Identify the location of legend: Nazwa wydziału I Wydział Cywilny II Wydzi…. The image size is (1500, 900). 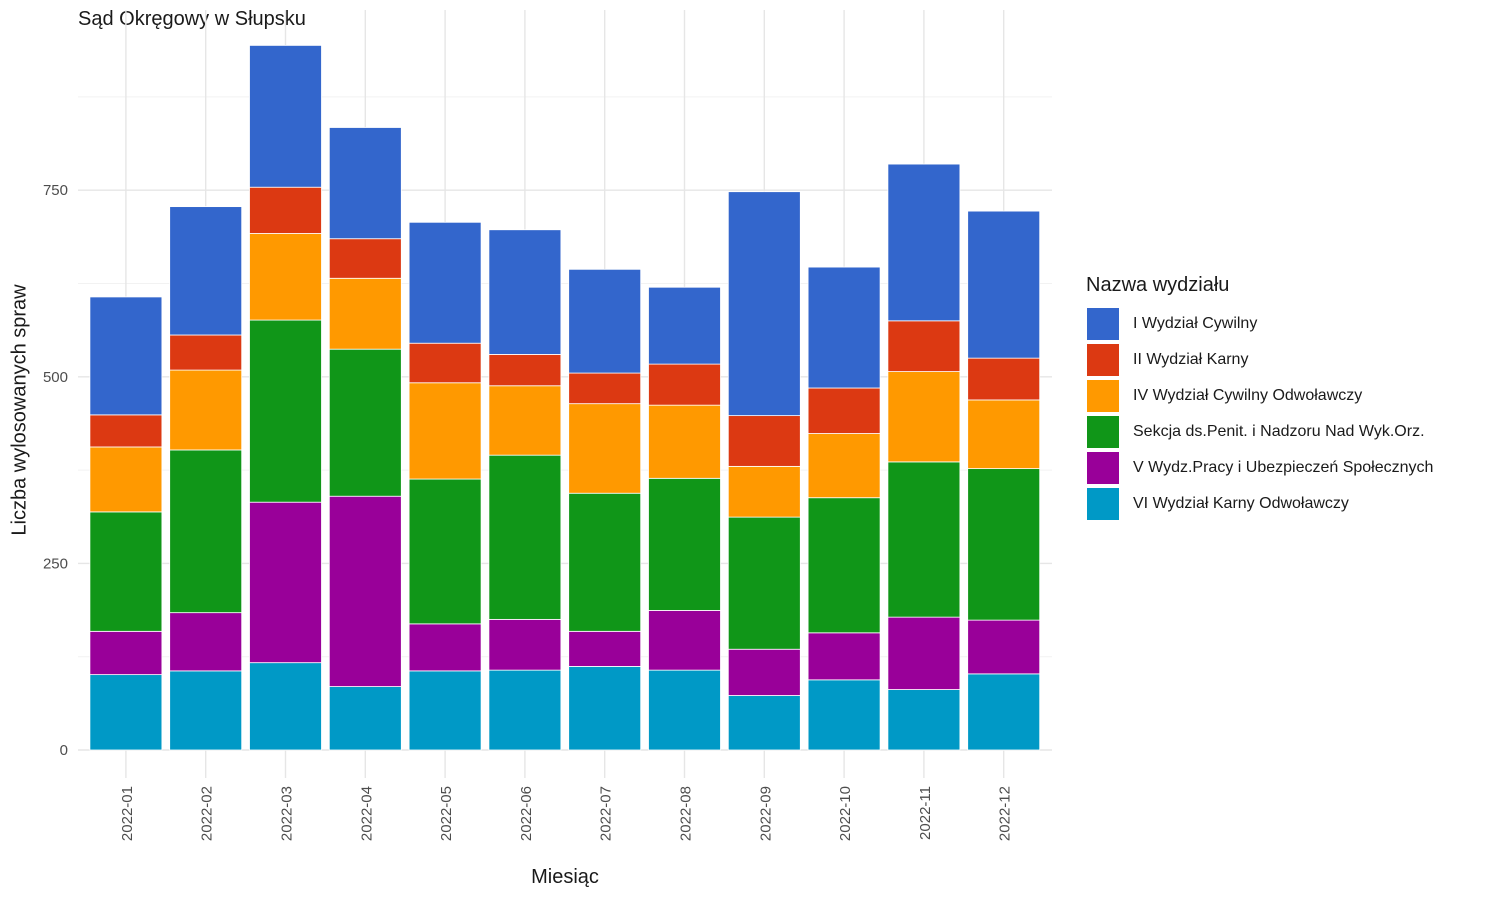
(1259, 398).